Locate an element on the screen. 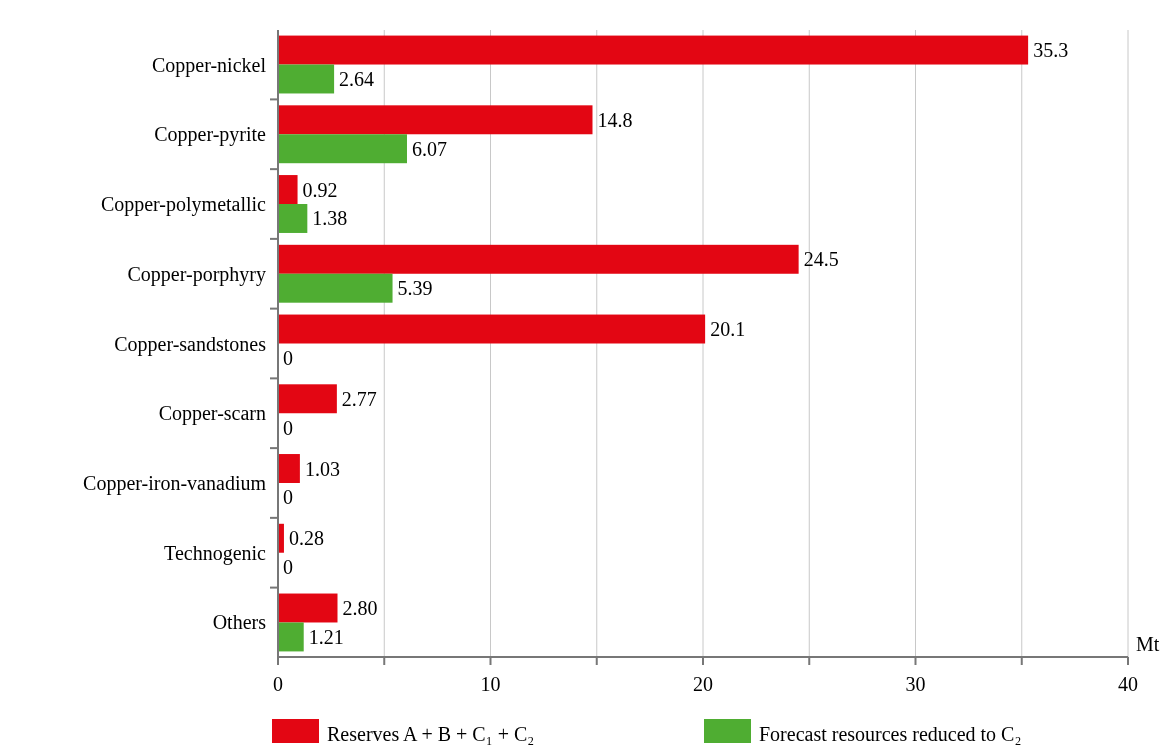 This screenshot has width=1162, height=749. data-label: 6.07 is located at coordinates (429, 148).